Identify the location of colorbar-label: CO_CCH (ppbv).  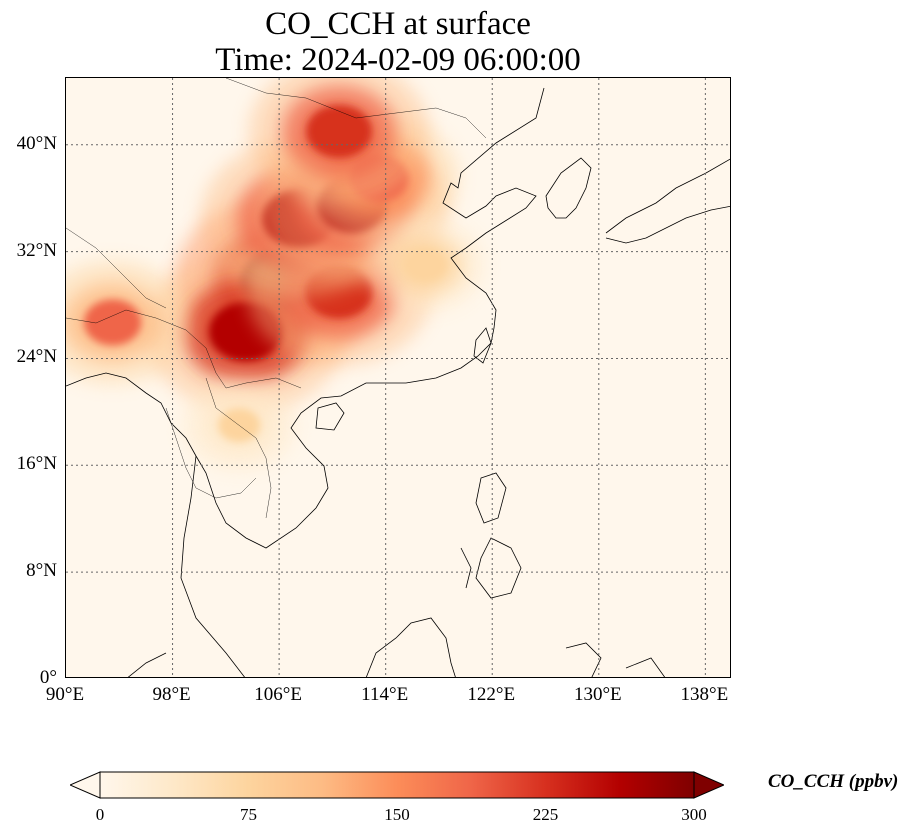
(833, 781).